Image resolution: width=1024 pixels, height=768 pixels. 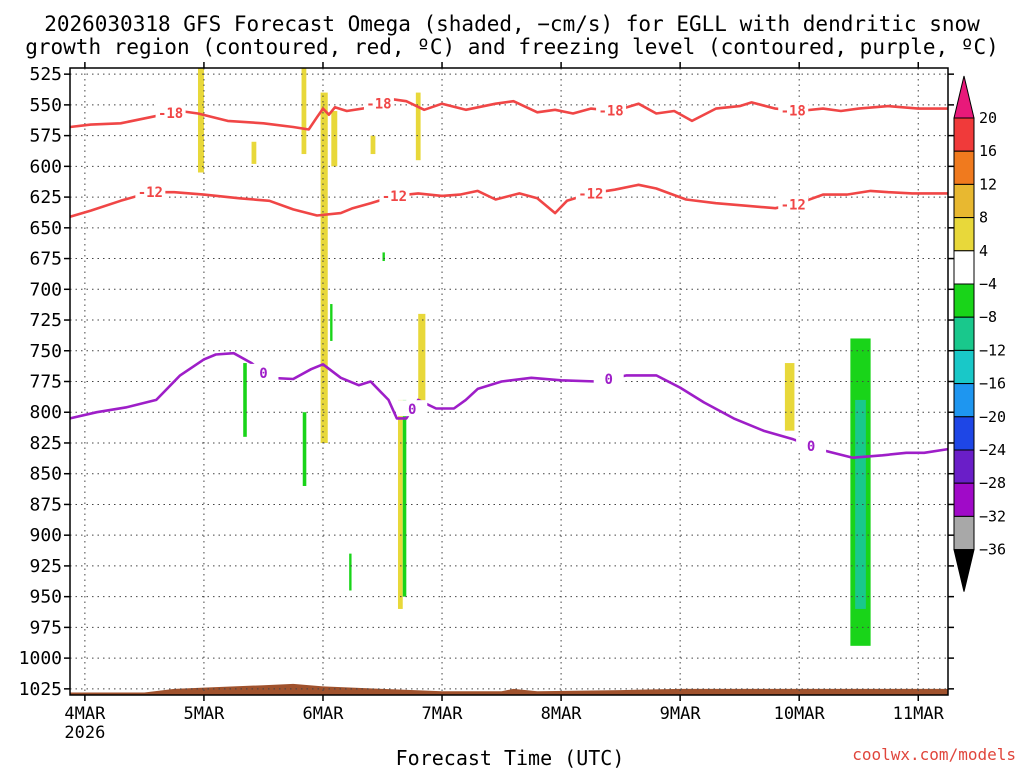 What do you see at coordinates (45, 474) in the screenshot?
I see `y-tick-label: 850` at bounding box center [45, 474].